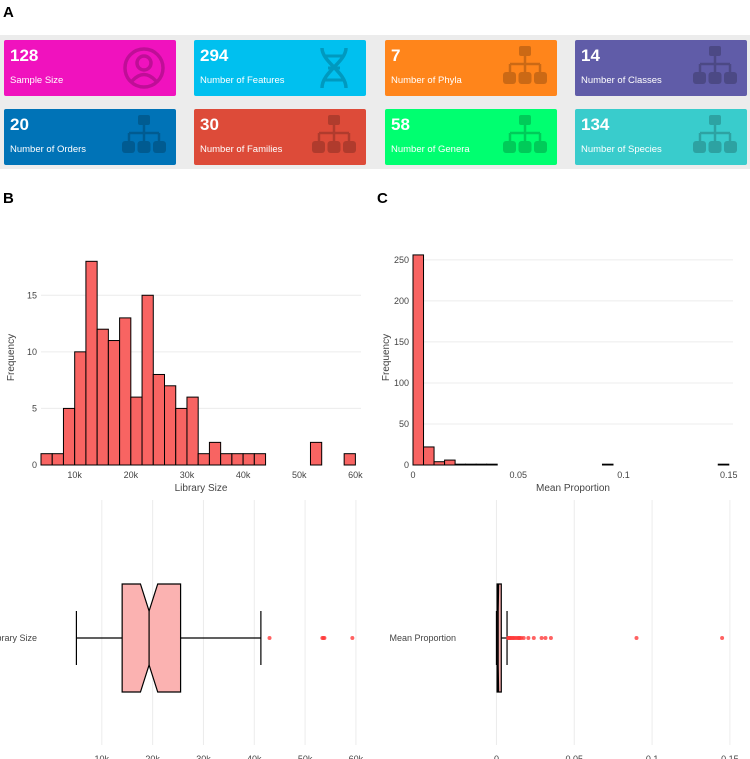  I want to click on value-box-number: 14, so click(590, 55).